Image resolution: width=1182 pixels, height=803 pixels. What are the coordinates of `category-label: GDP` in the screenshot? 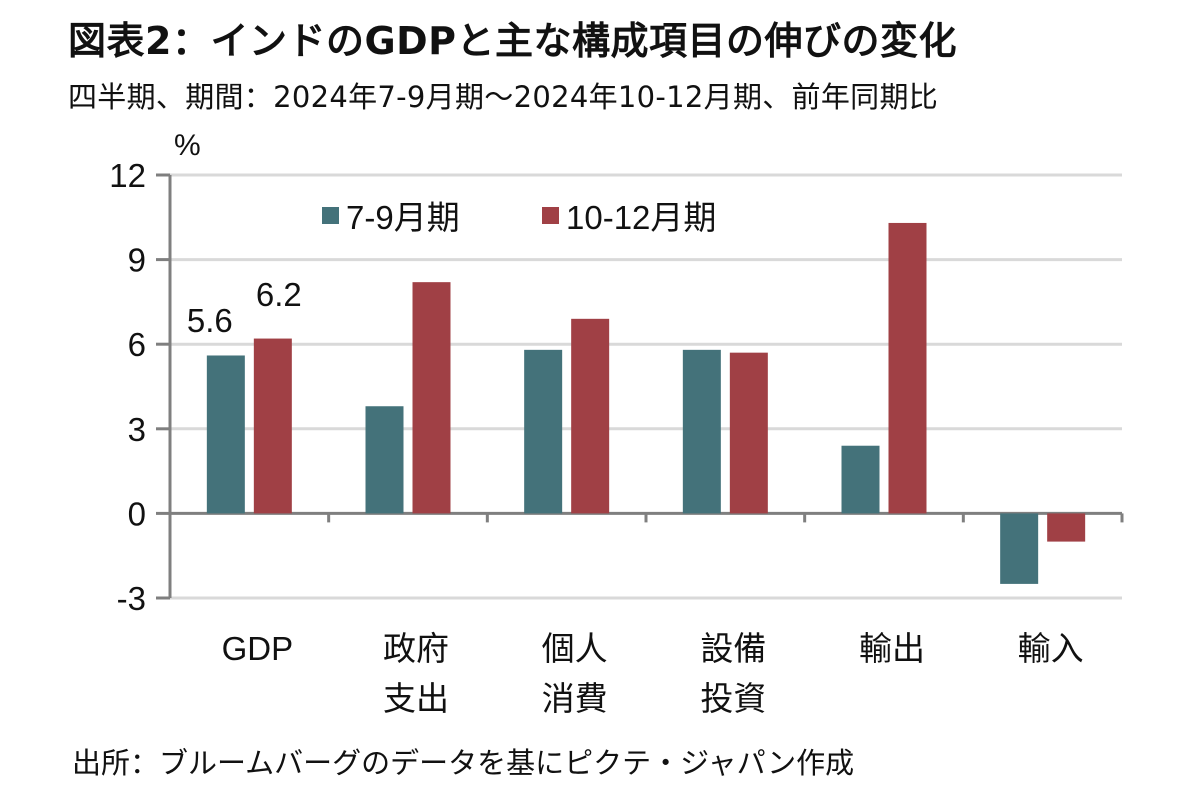 It's located at (258, 648).